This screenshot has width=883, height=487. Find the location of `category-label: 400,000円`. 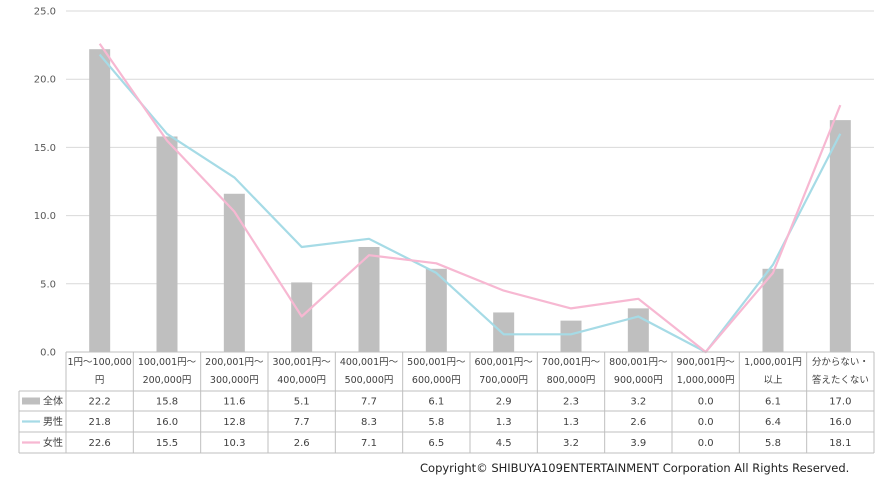

category-label: 400,000円 is located at coordinates (301, 380).